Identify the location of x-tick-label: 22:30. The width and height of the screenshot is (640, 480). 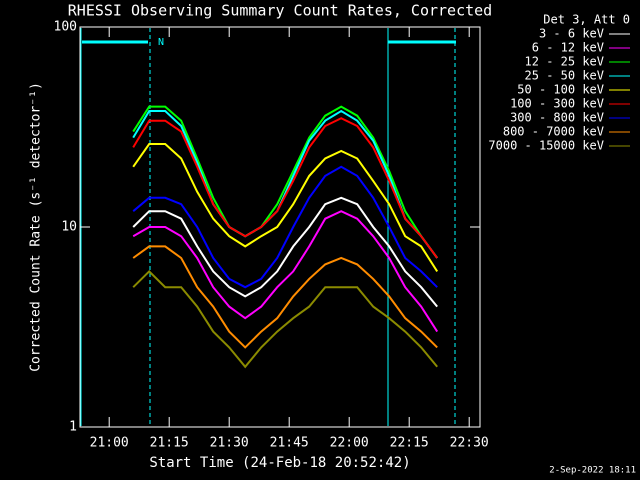
(469, 443).